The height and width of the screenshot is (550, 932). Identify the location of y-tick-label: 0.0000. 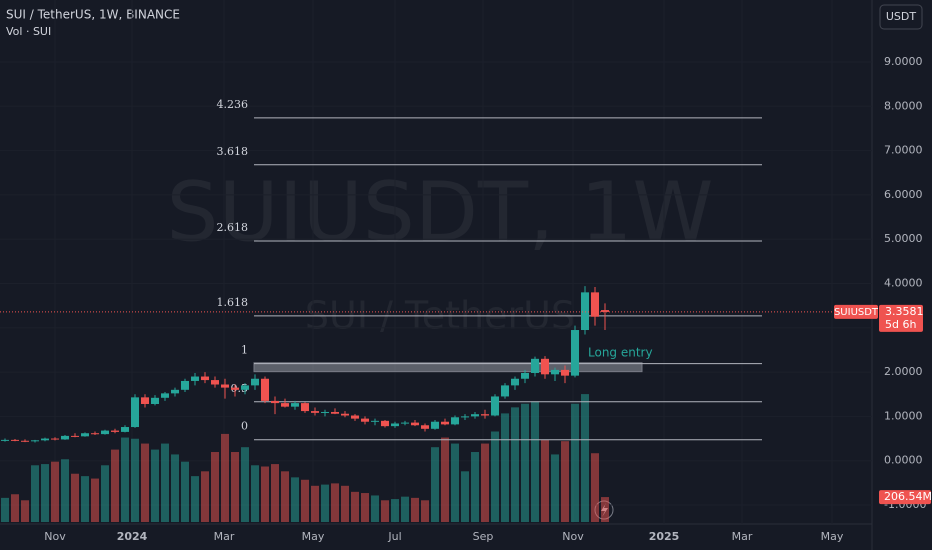
(903, 460).